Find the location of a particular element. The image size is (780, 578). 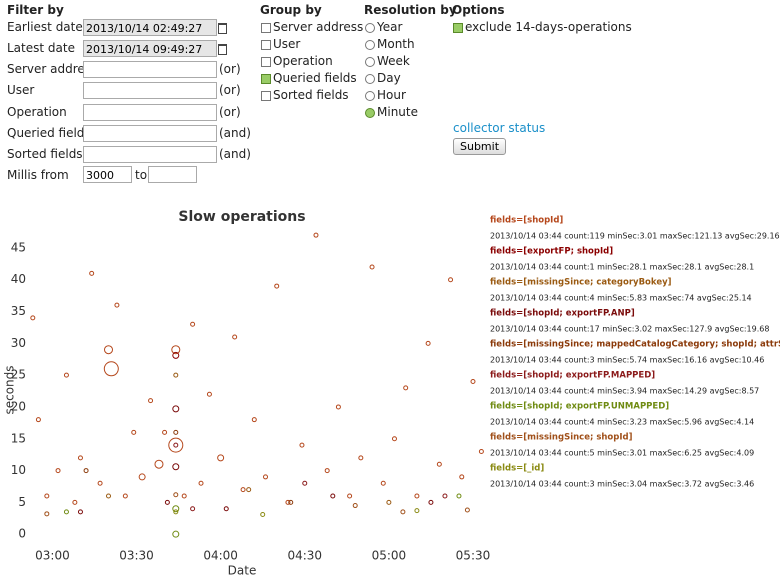

field-label: Server address is located at coordinates (52, 69).